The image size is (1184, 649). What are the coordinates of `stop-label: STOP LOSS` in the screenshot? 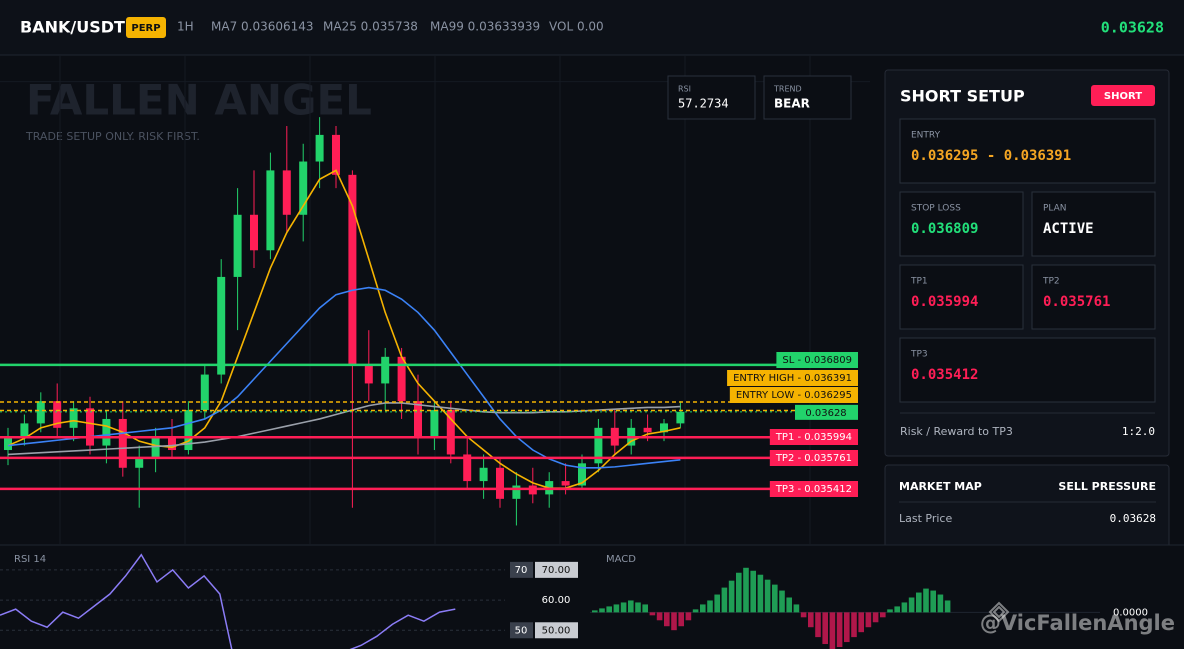 It's located at (936, 209).